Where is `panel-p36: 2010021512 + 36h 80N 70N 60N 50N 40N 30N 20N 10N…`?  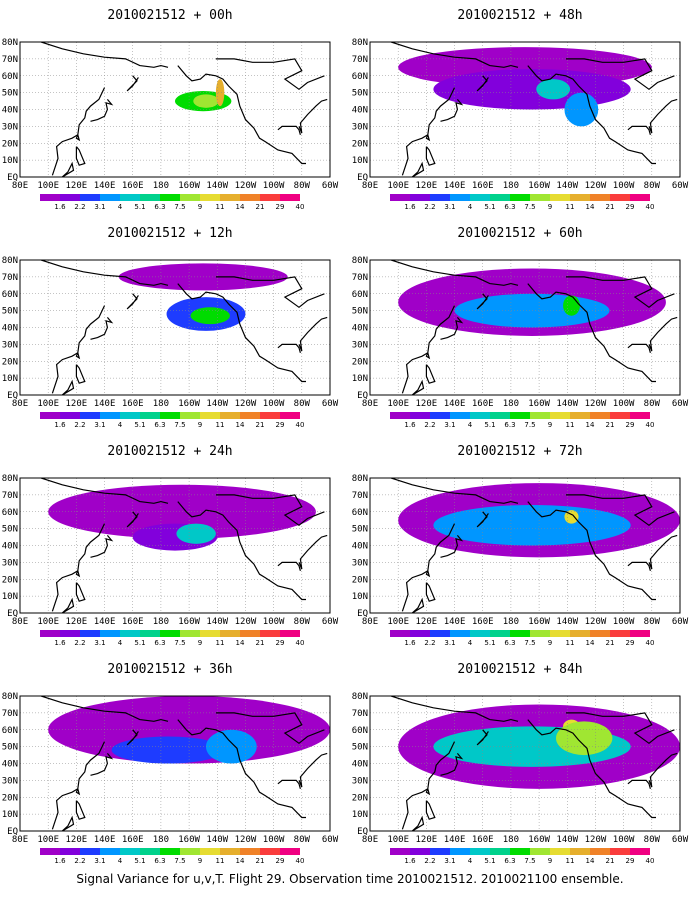
panel-p36: 2010021512 + 36h 80N 70N 60N 50N 40N 30N 20N 10N… is located at coordinates (170, 761).